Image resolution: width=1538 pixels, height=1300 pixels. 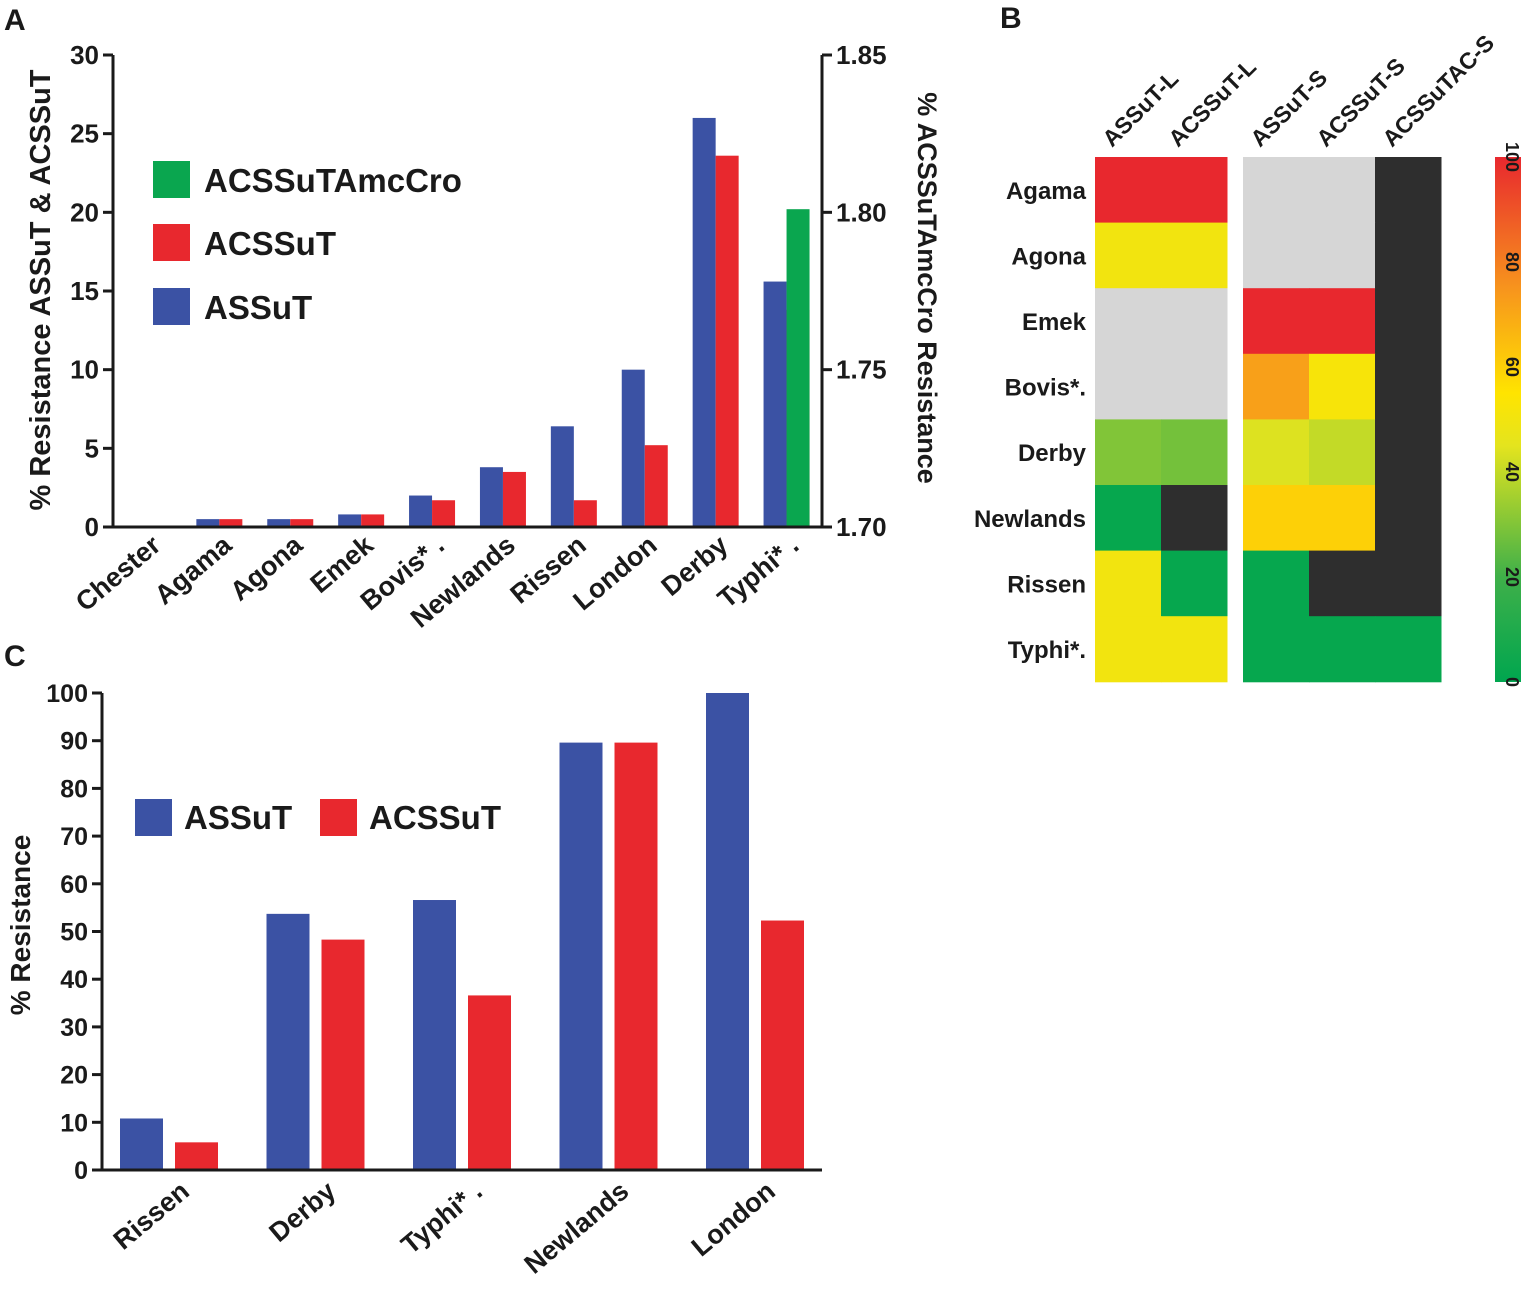 I want to click on y2-tick-label: 1.80, so click(x=861, y=212).